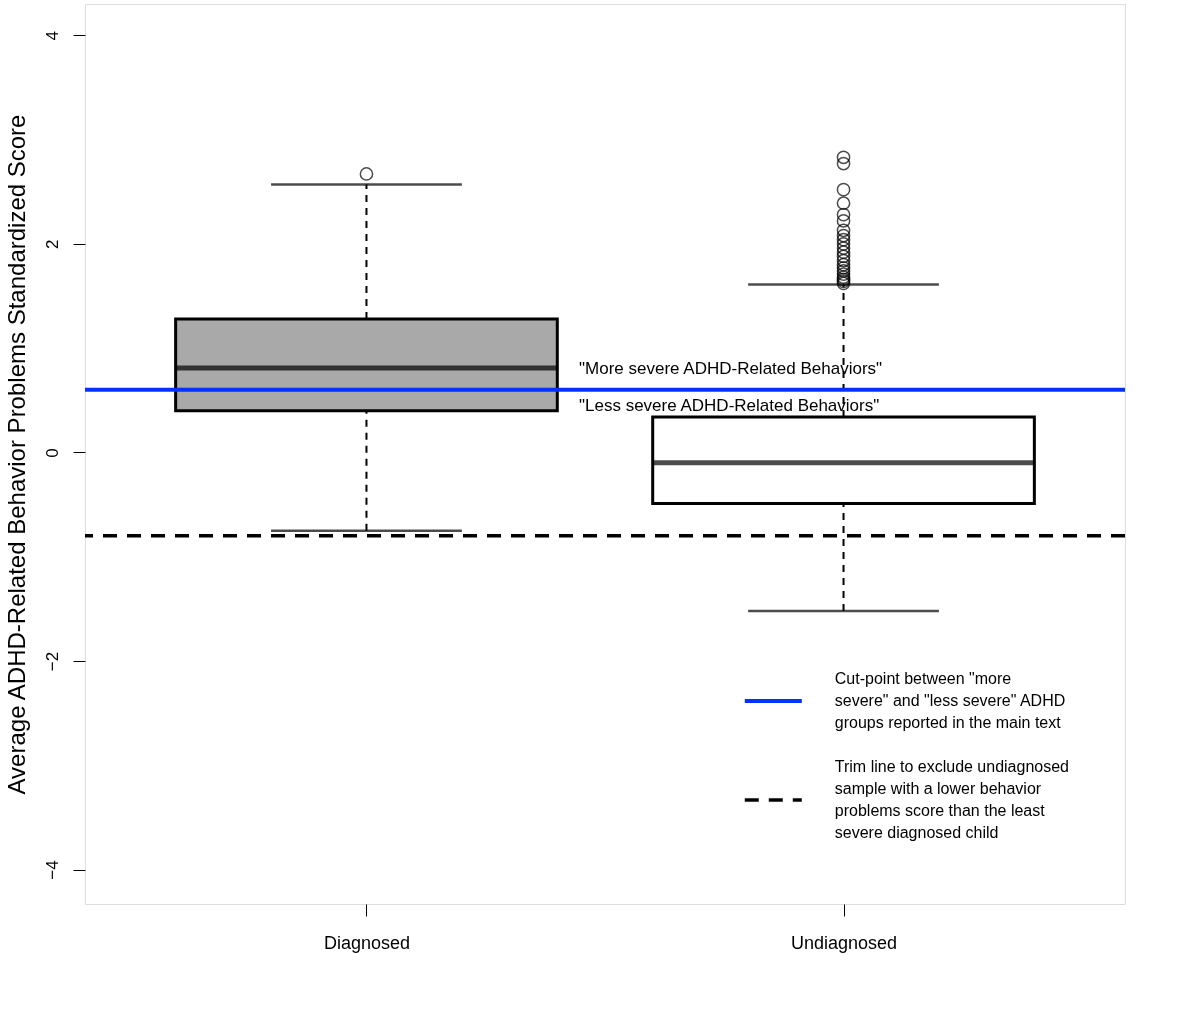 The width and height of the screenshot is (1181, 1021). I want to click on annotation: "Less severe ADHD-Related Behaviors", so click(729, 405).